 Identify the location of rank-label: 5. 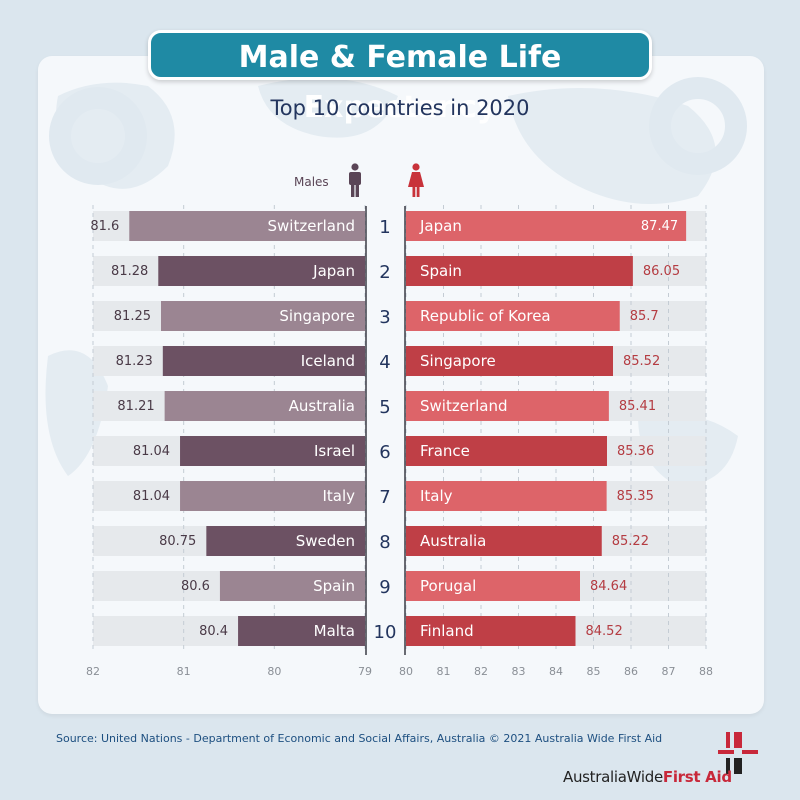
(384, 407).